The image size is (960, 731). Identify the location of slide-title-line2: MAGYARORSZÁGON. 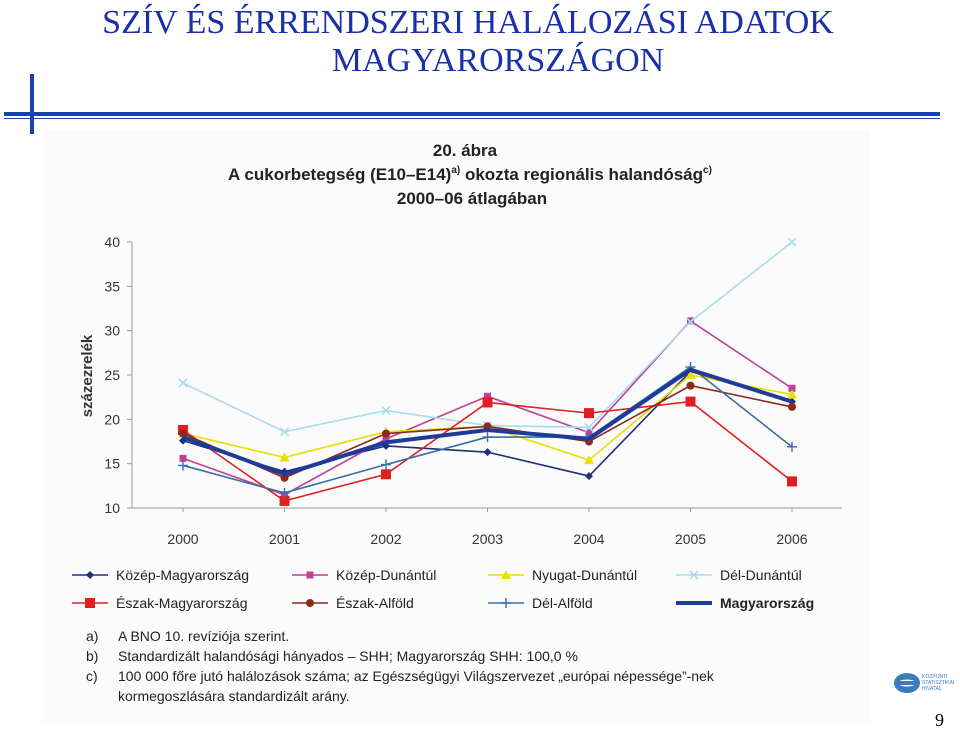
(498, 60).